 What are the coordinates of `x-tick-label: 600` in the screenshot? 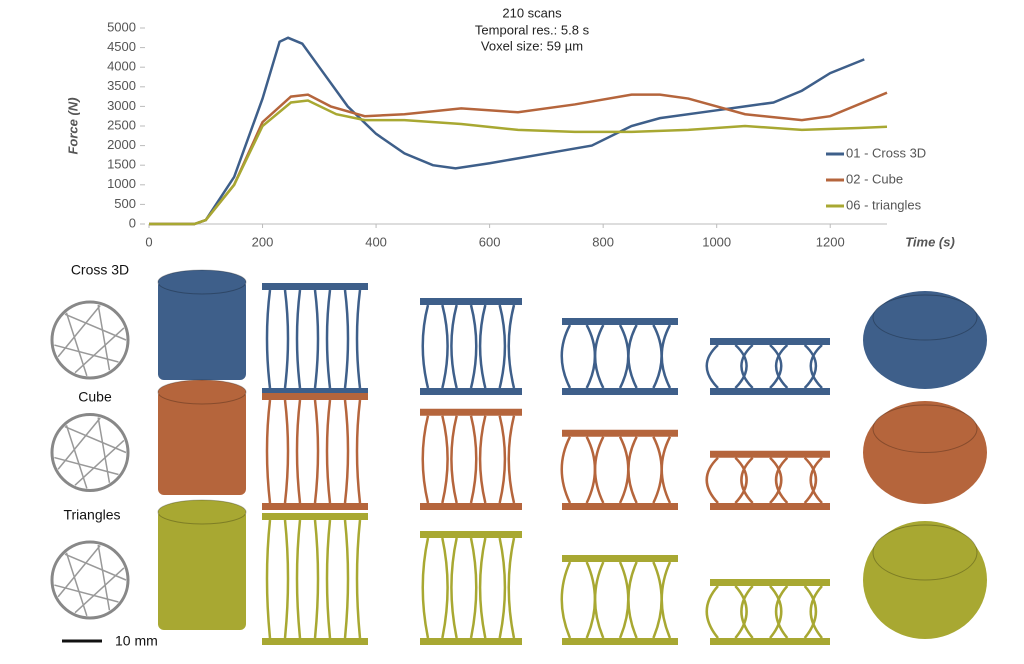 It's located at (490, 241).